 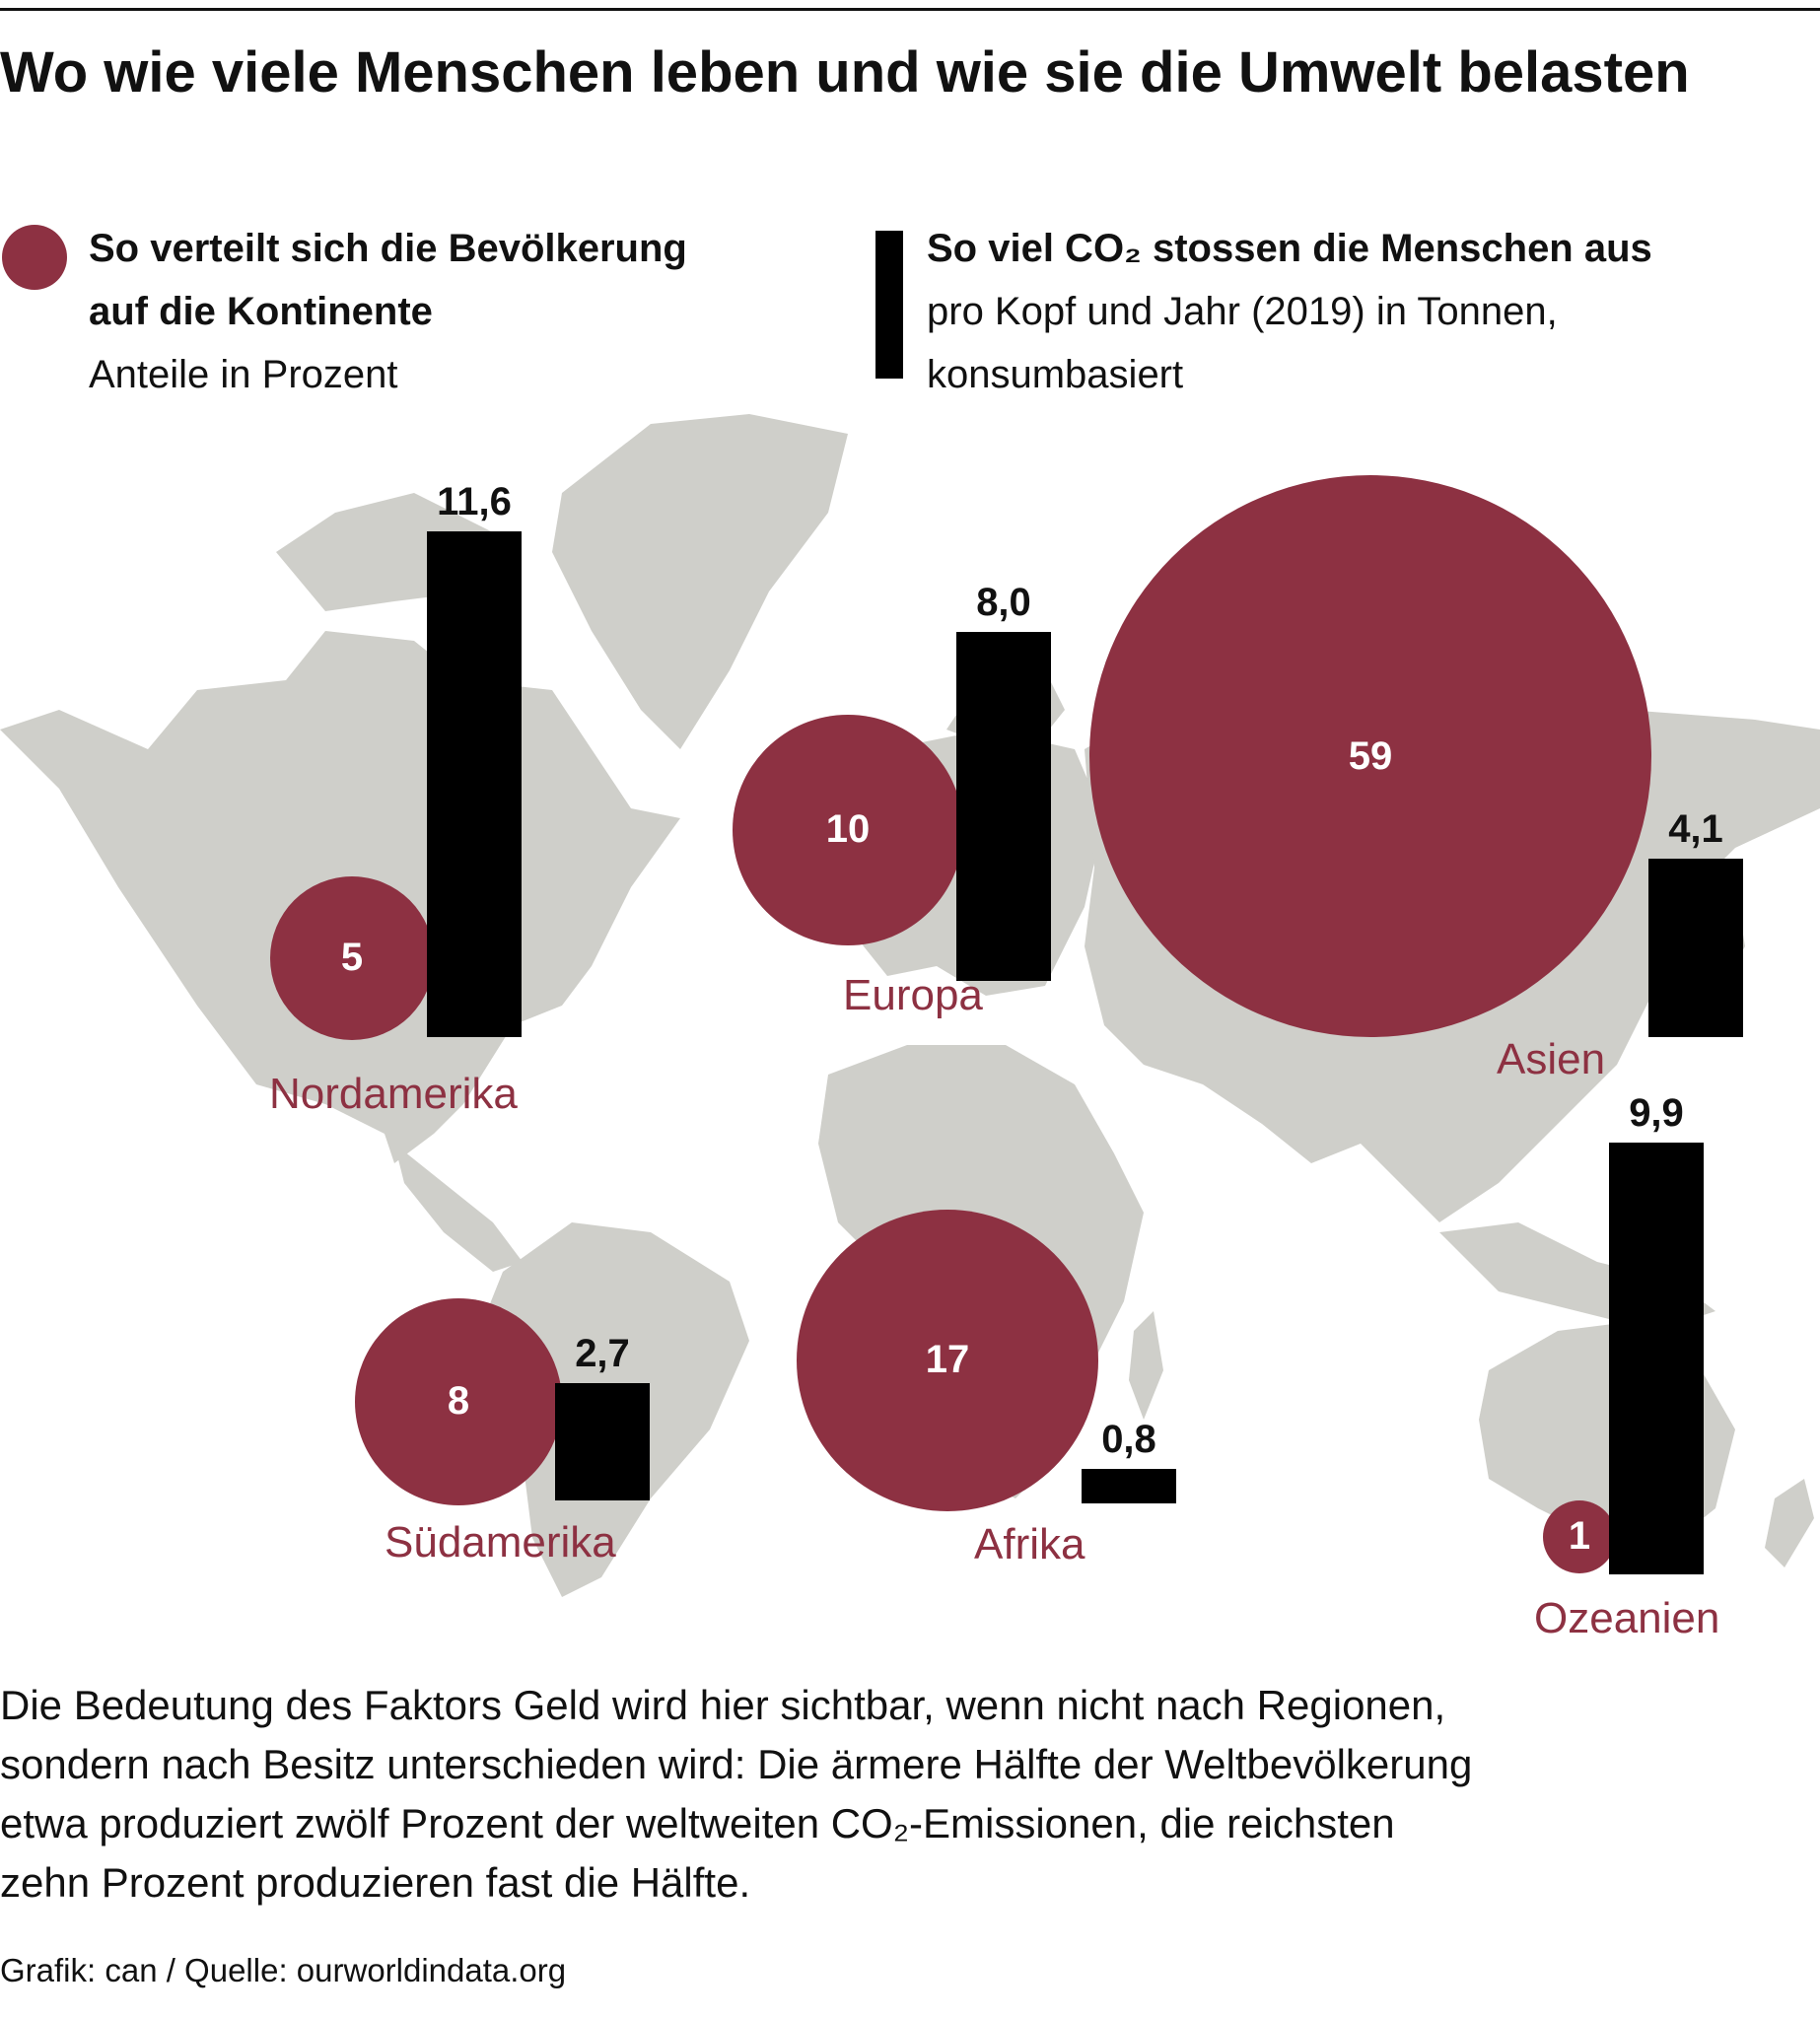 What do you see at coordinates (1146, 1365) in the screenshot?
I see `map-madagascar` at bounding box center [1146, 1365].